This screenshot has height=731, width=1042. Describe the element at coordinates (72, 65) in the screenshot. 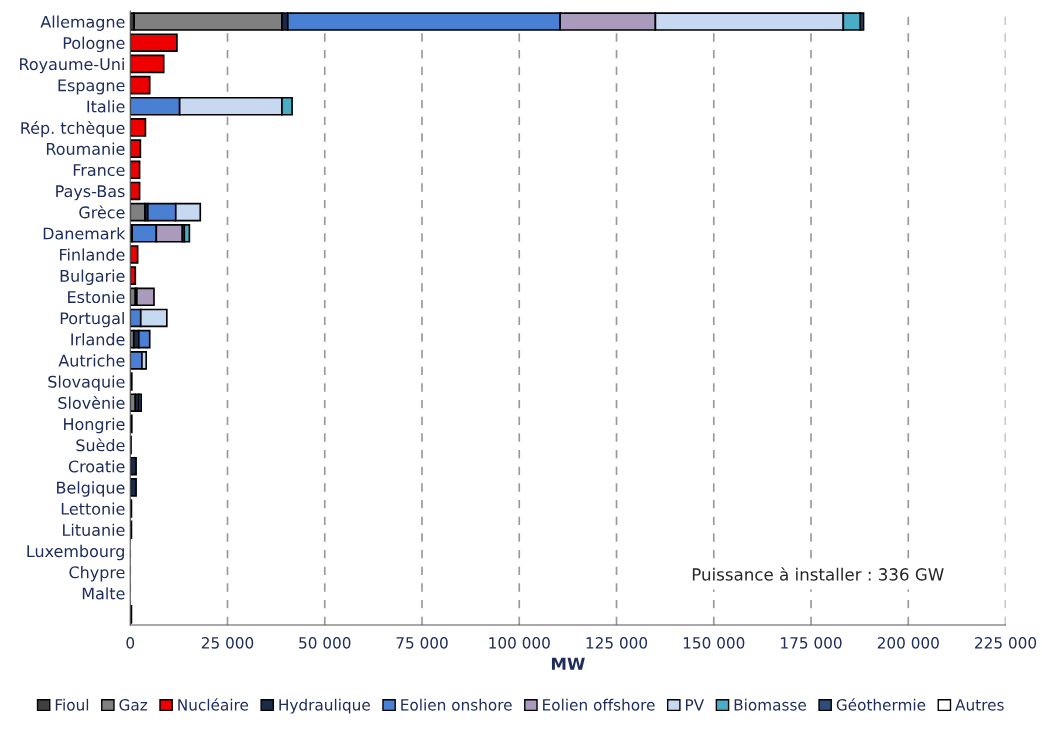

I see `y-tick-label: Royaume-Uni` at that location.